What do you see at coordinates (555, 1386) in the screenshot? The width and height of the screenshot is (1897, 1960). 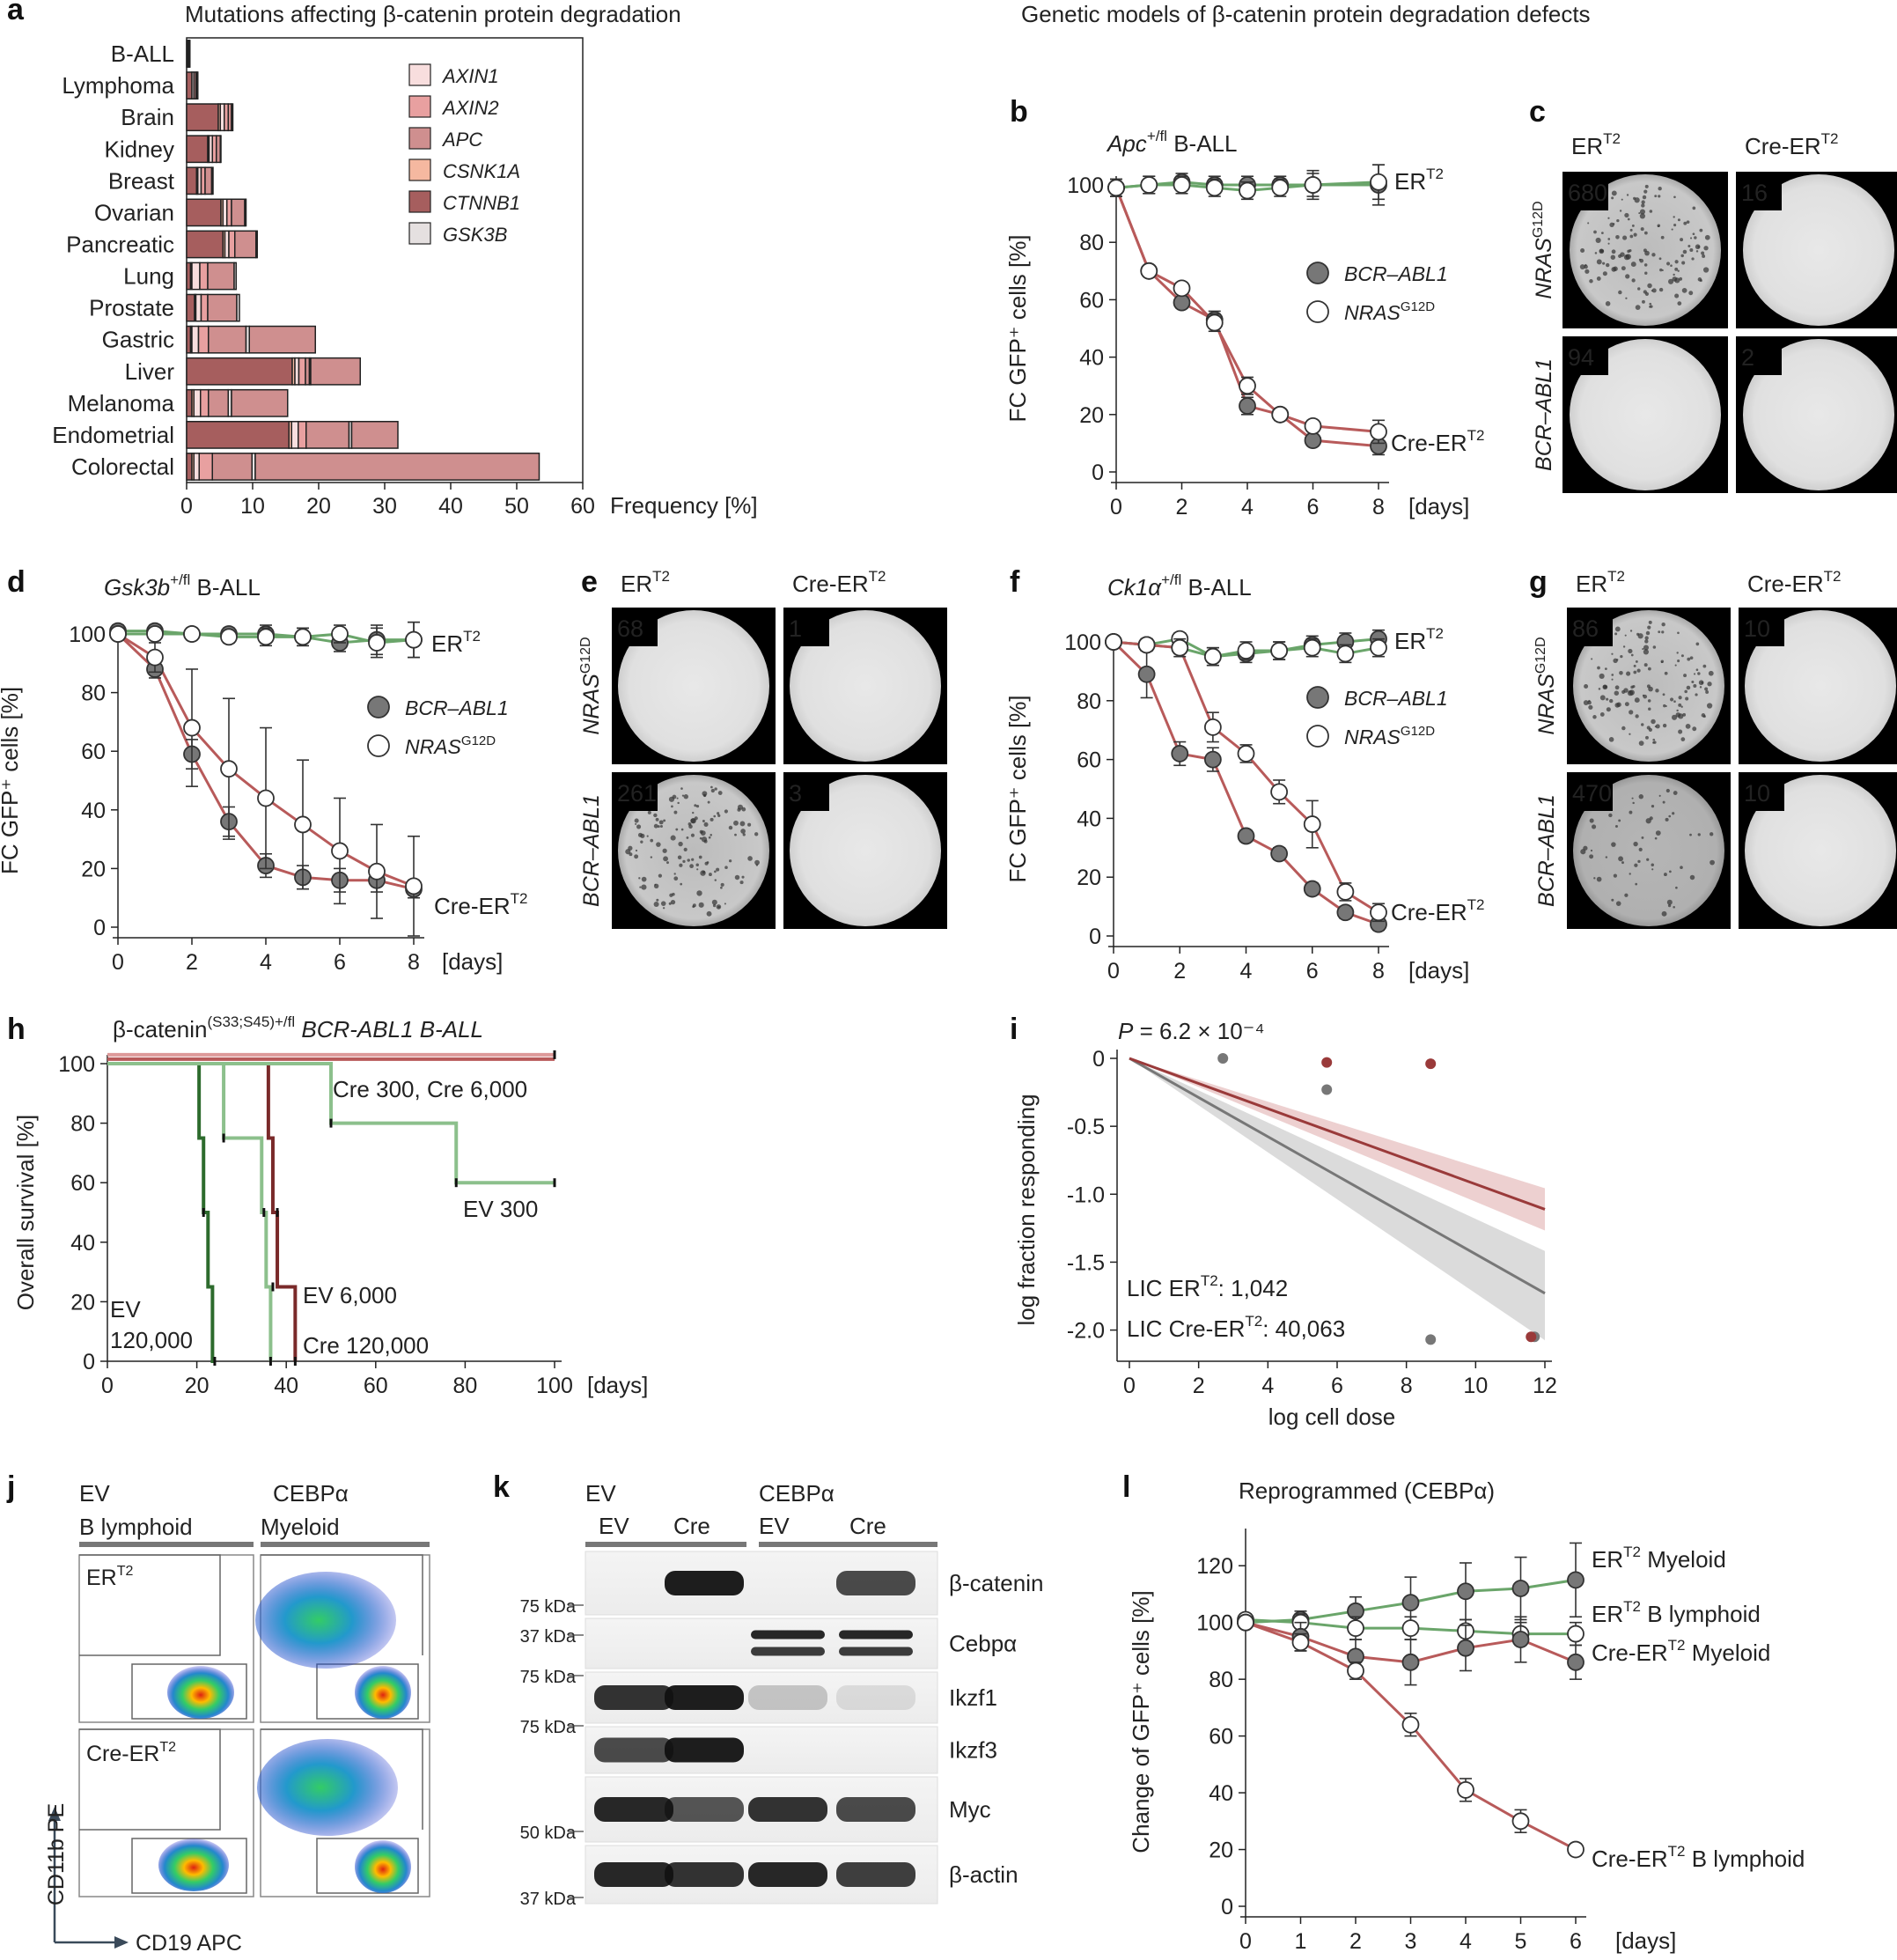 I see `x-tick-label: 100` at bounding box center [555, 1386].